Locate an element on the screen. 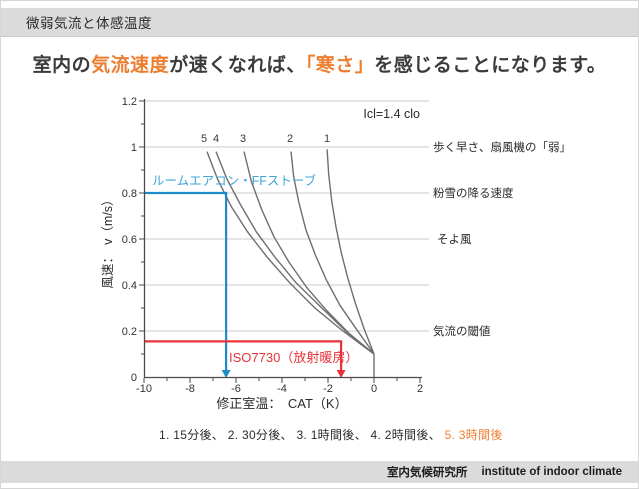 The image size is (639, 489). x-axis-title: 修正室温： CAT（K） is located at coordinates (281, 403).